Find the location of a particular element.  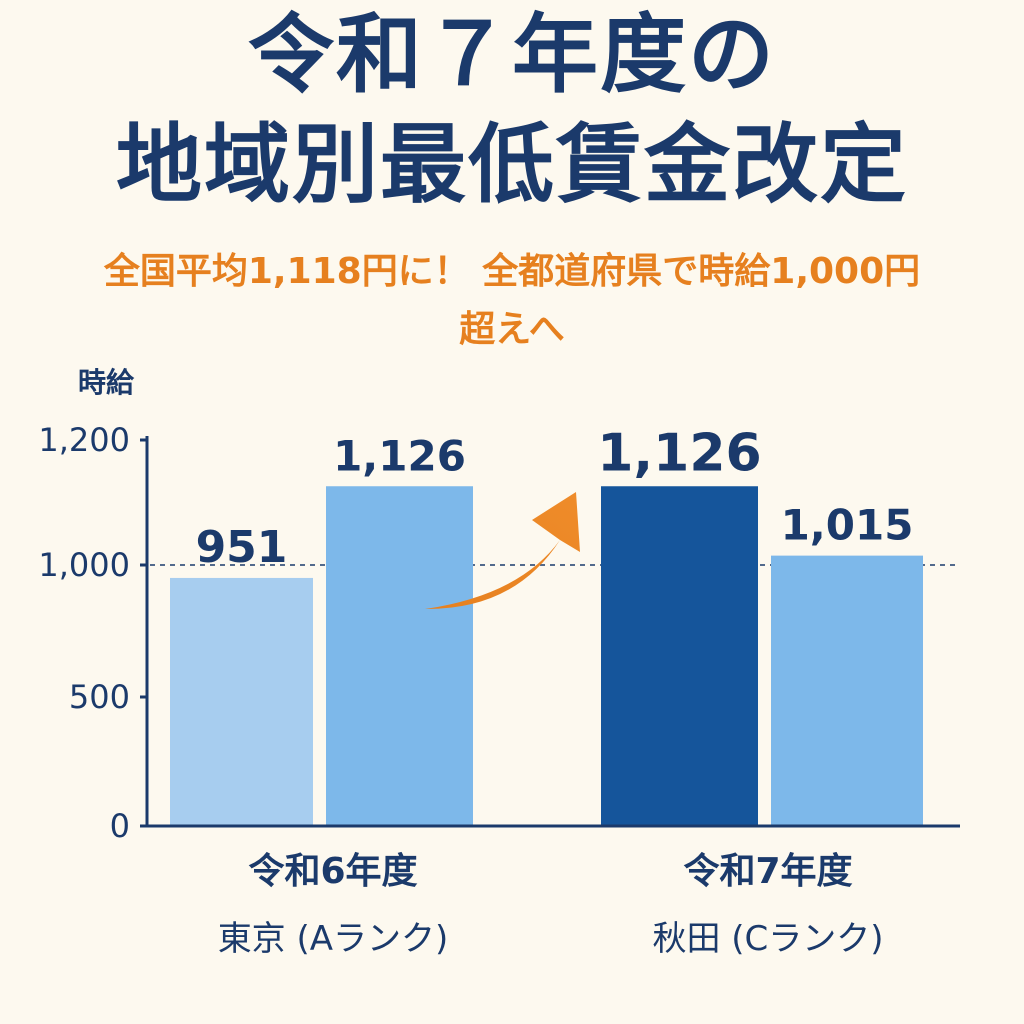

y-tick-label: 1,200 is located at coordinates (84, 440).